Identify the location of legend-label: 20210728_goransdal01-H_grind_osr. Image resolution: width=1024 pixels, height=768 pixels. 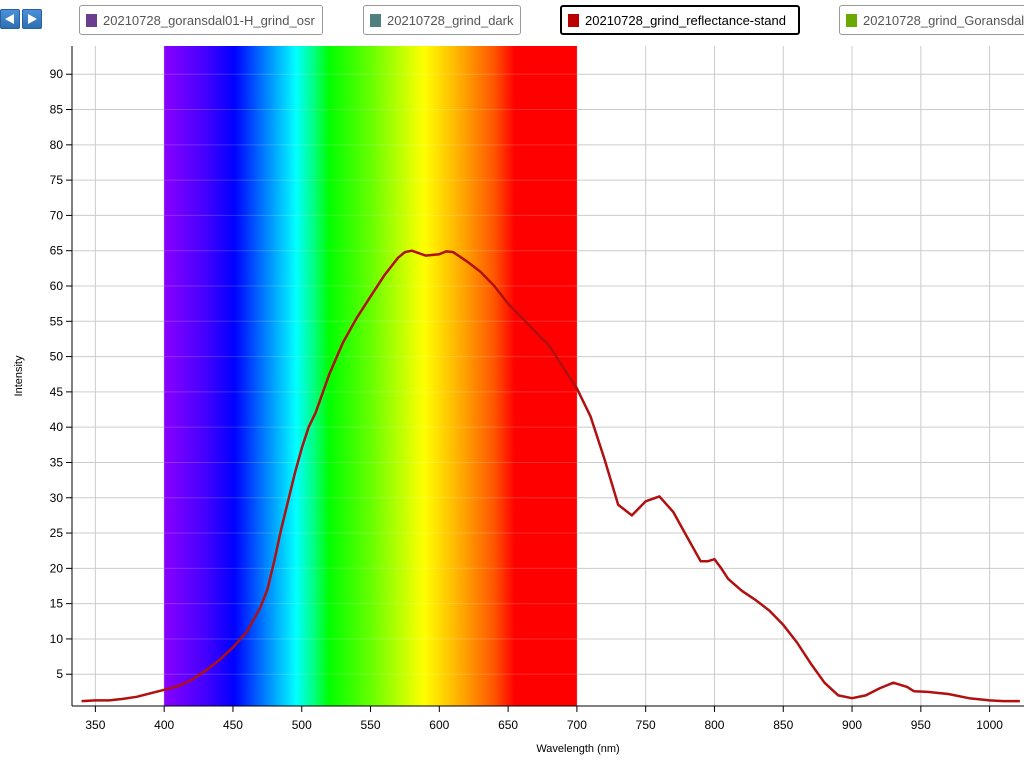
(209, 20).